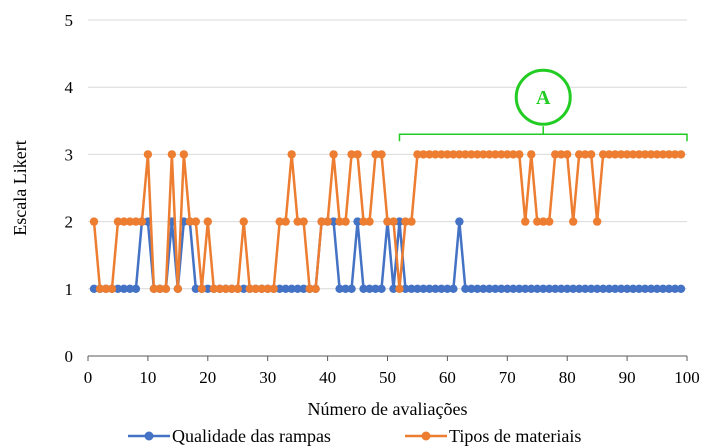 The width and height of the screenshot is (709, 446). Describe the element at coordinates (543, 97) in the screenshot. I see `annotation-circle` at that location.